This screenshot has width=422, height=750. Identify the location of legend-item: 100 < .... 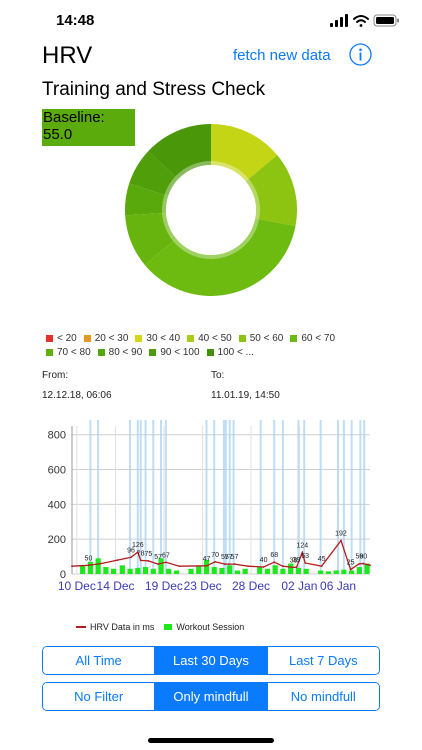
(230, 352).